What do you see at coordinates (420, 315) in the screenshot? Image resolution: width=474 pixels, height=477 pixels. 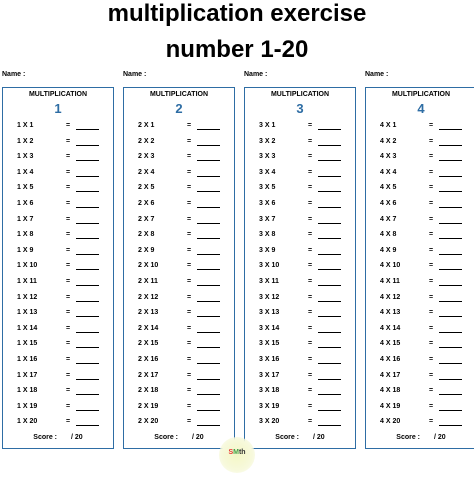 I see `question-row: 4 X 13 =` at bounding box center [420, 315].